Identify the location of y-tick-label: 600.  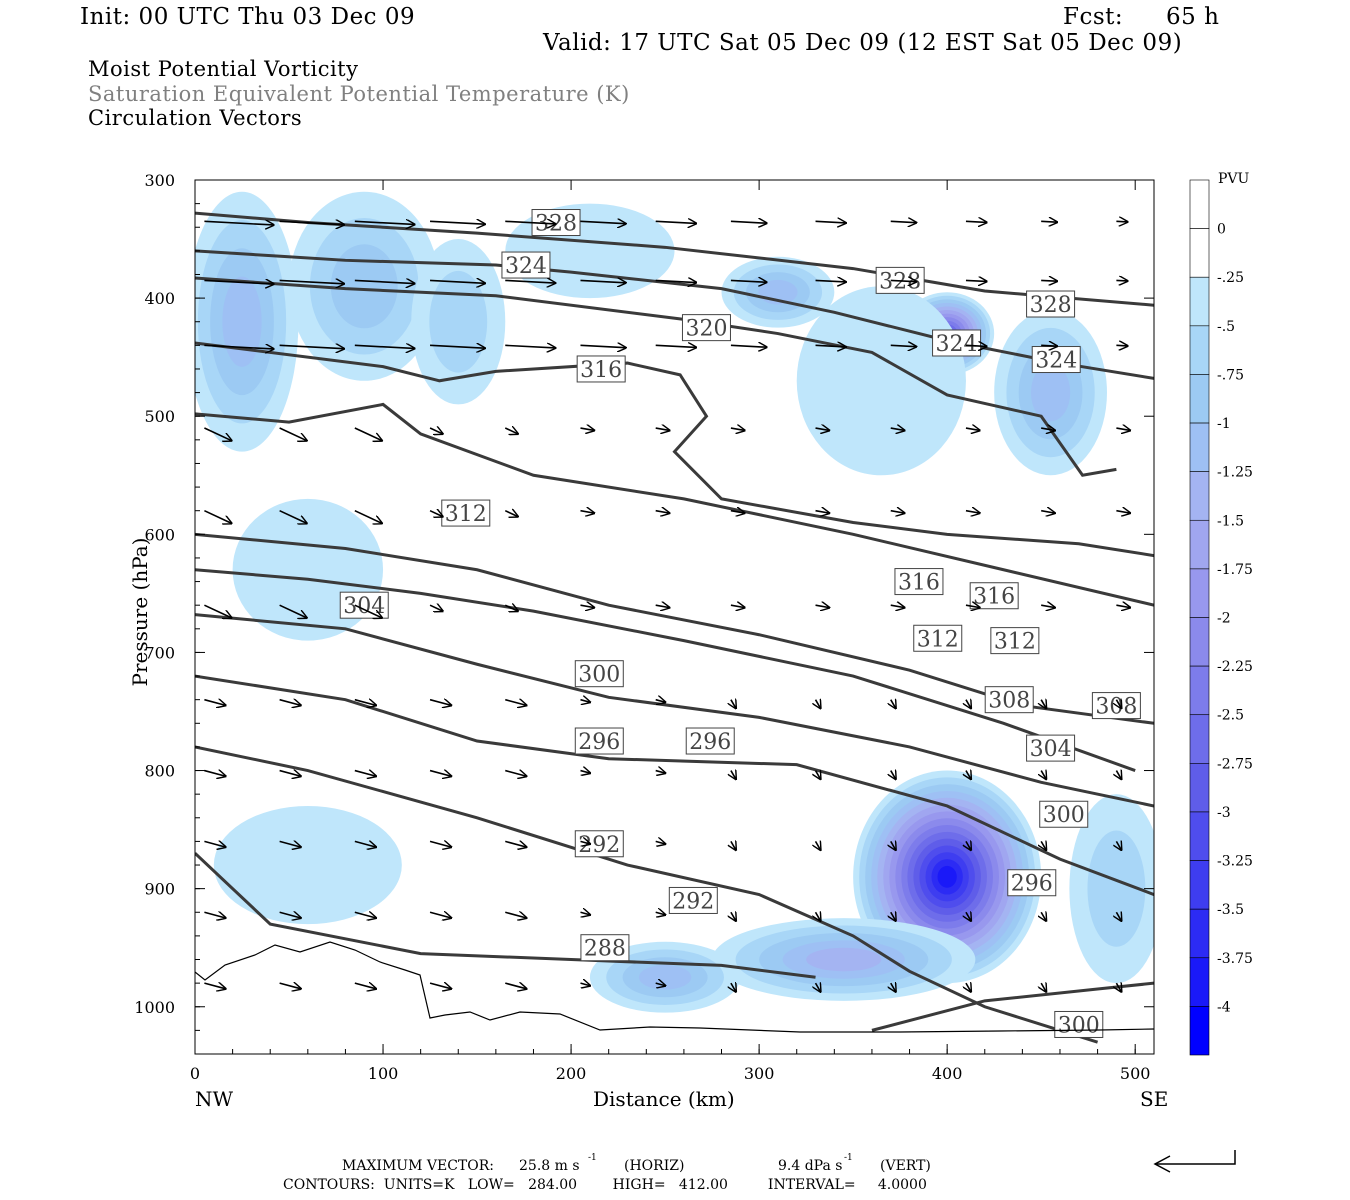
(159, 534).